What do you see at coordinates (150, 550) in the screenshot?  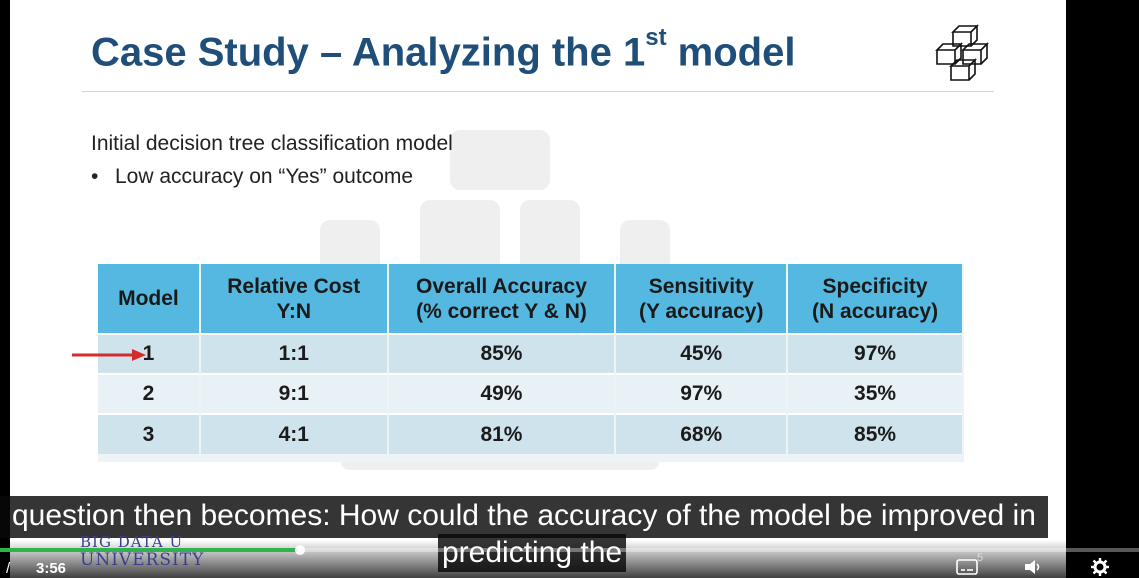 I see `progress-fill` at bounding box center [150, 550].